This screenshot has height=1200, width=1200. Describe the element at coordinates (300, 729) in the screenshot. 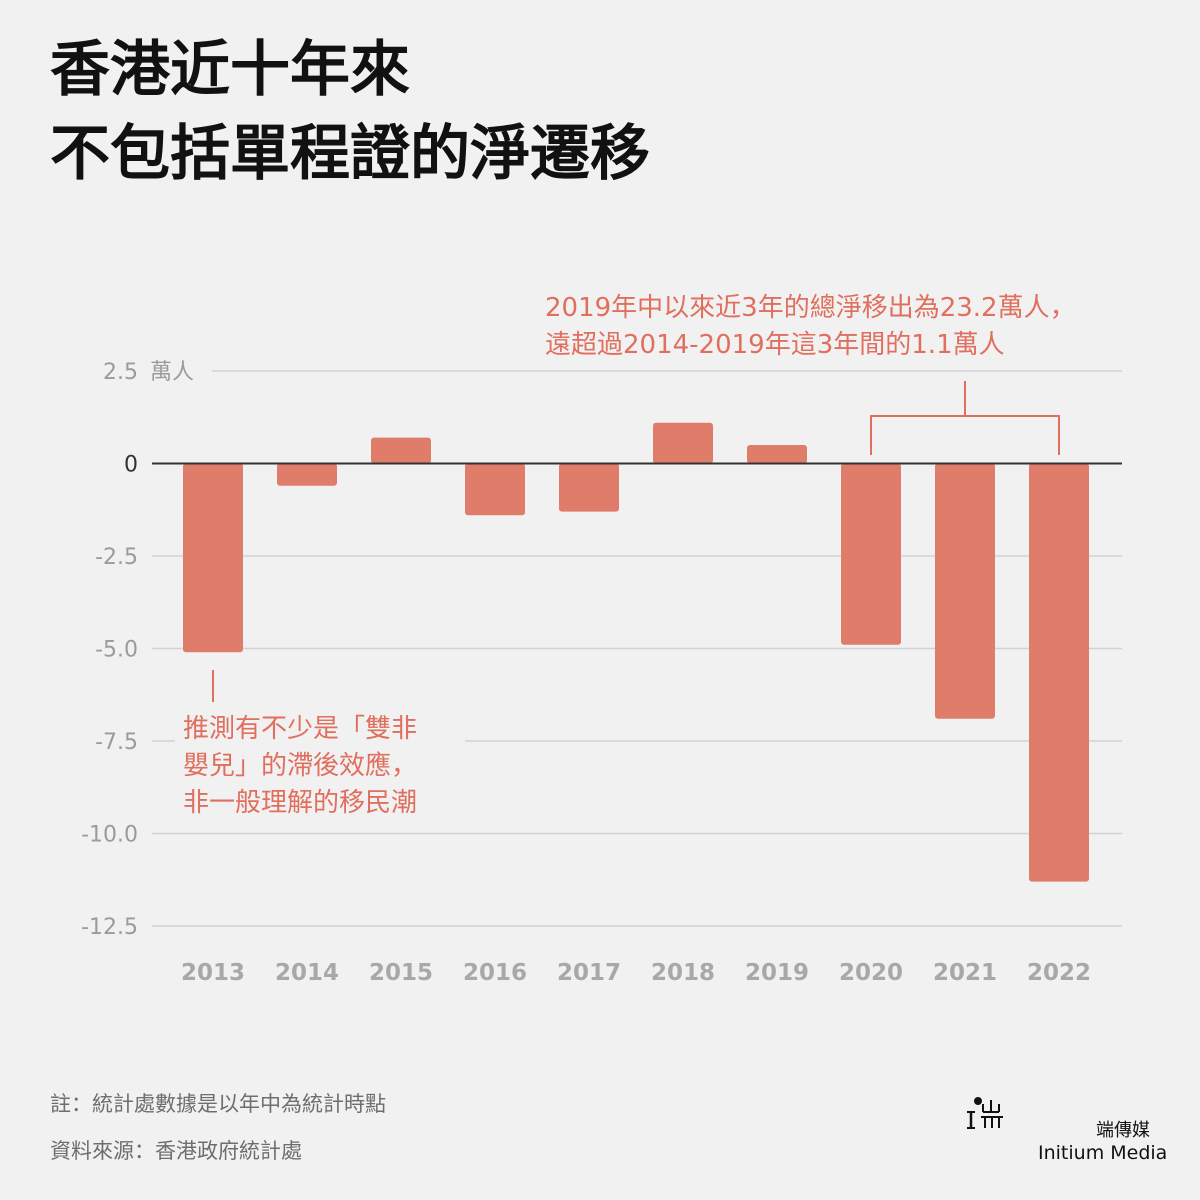

I see `annotation-left-line-1: 推測有不少是「雙非` at that location.